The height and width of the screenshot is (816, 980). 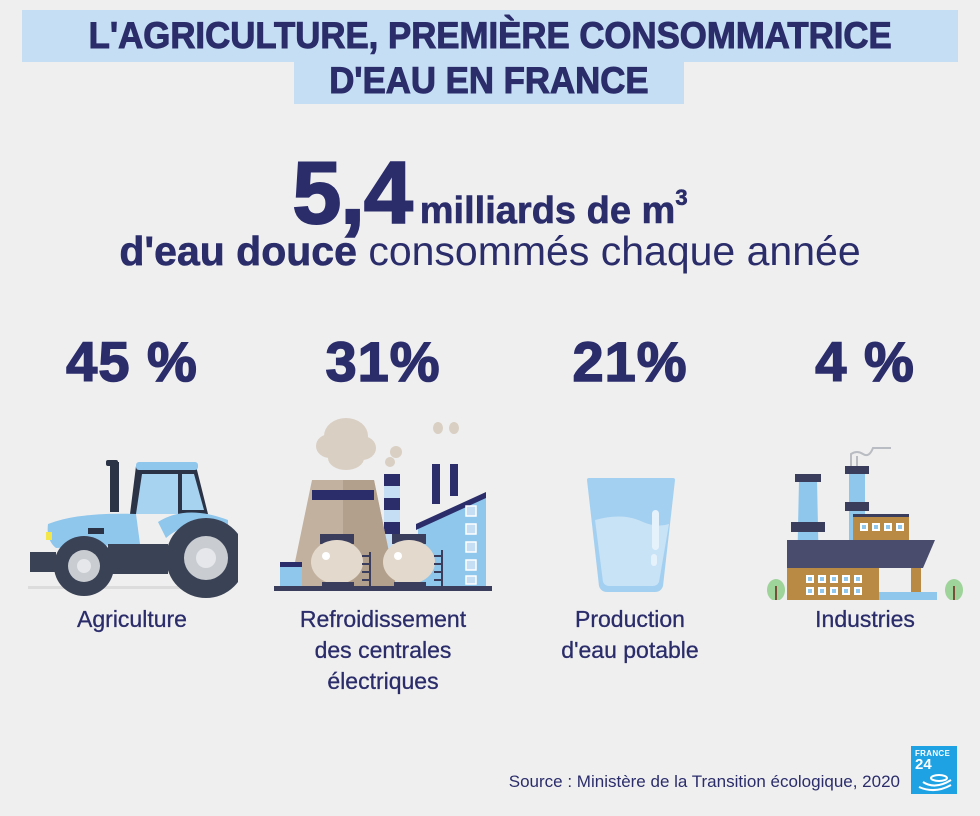 I want to click on stat-agriculture: 45 %, so click(x=132, y=482).